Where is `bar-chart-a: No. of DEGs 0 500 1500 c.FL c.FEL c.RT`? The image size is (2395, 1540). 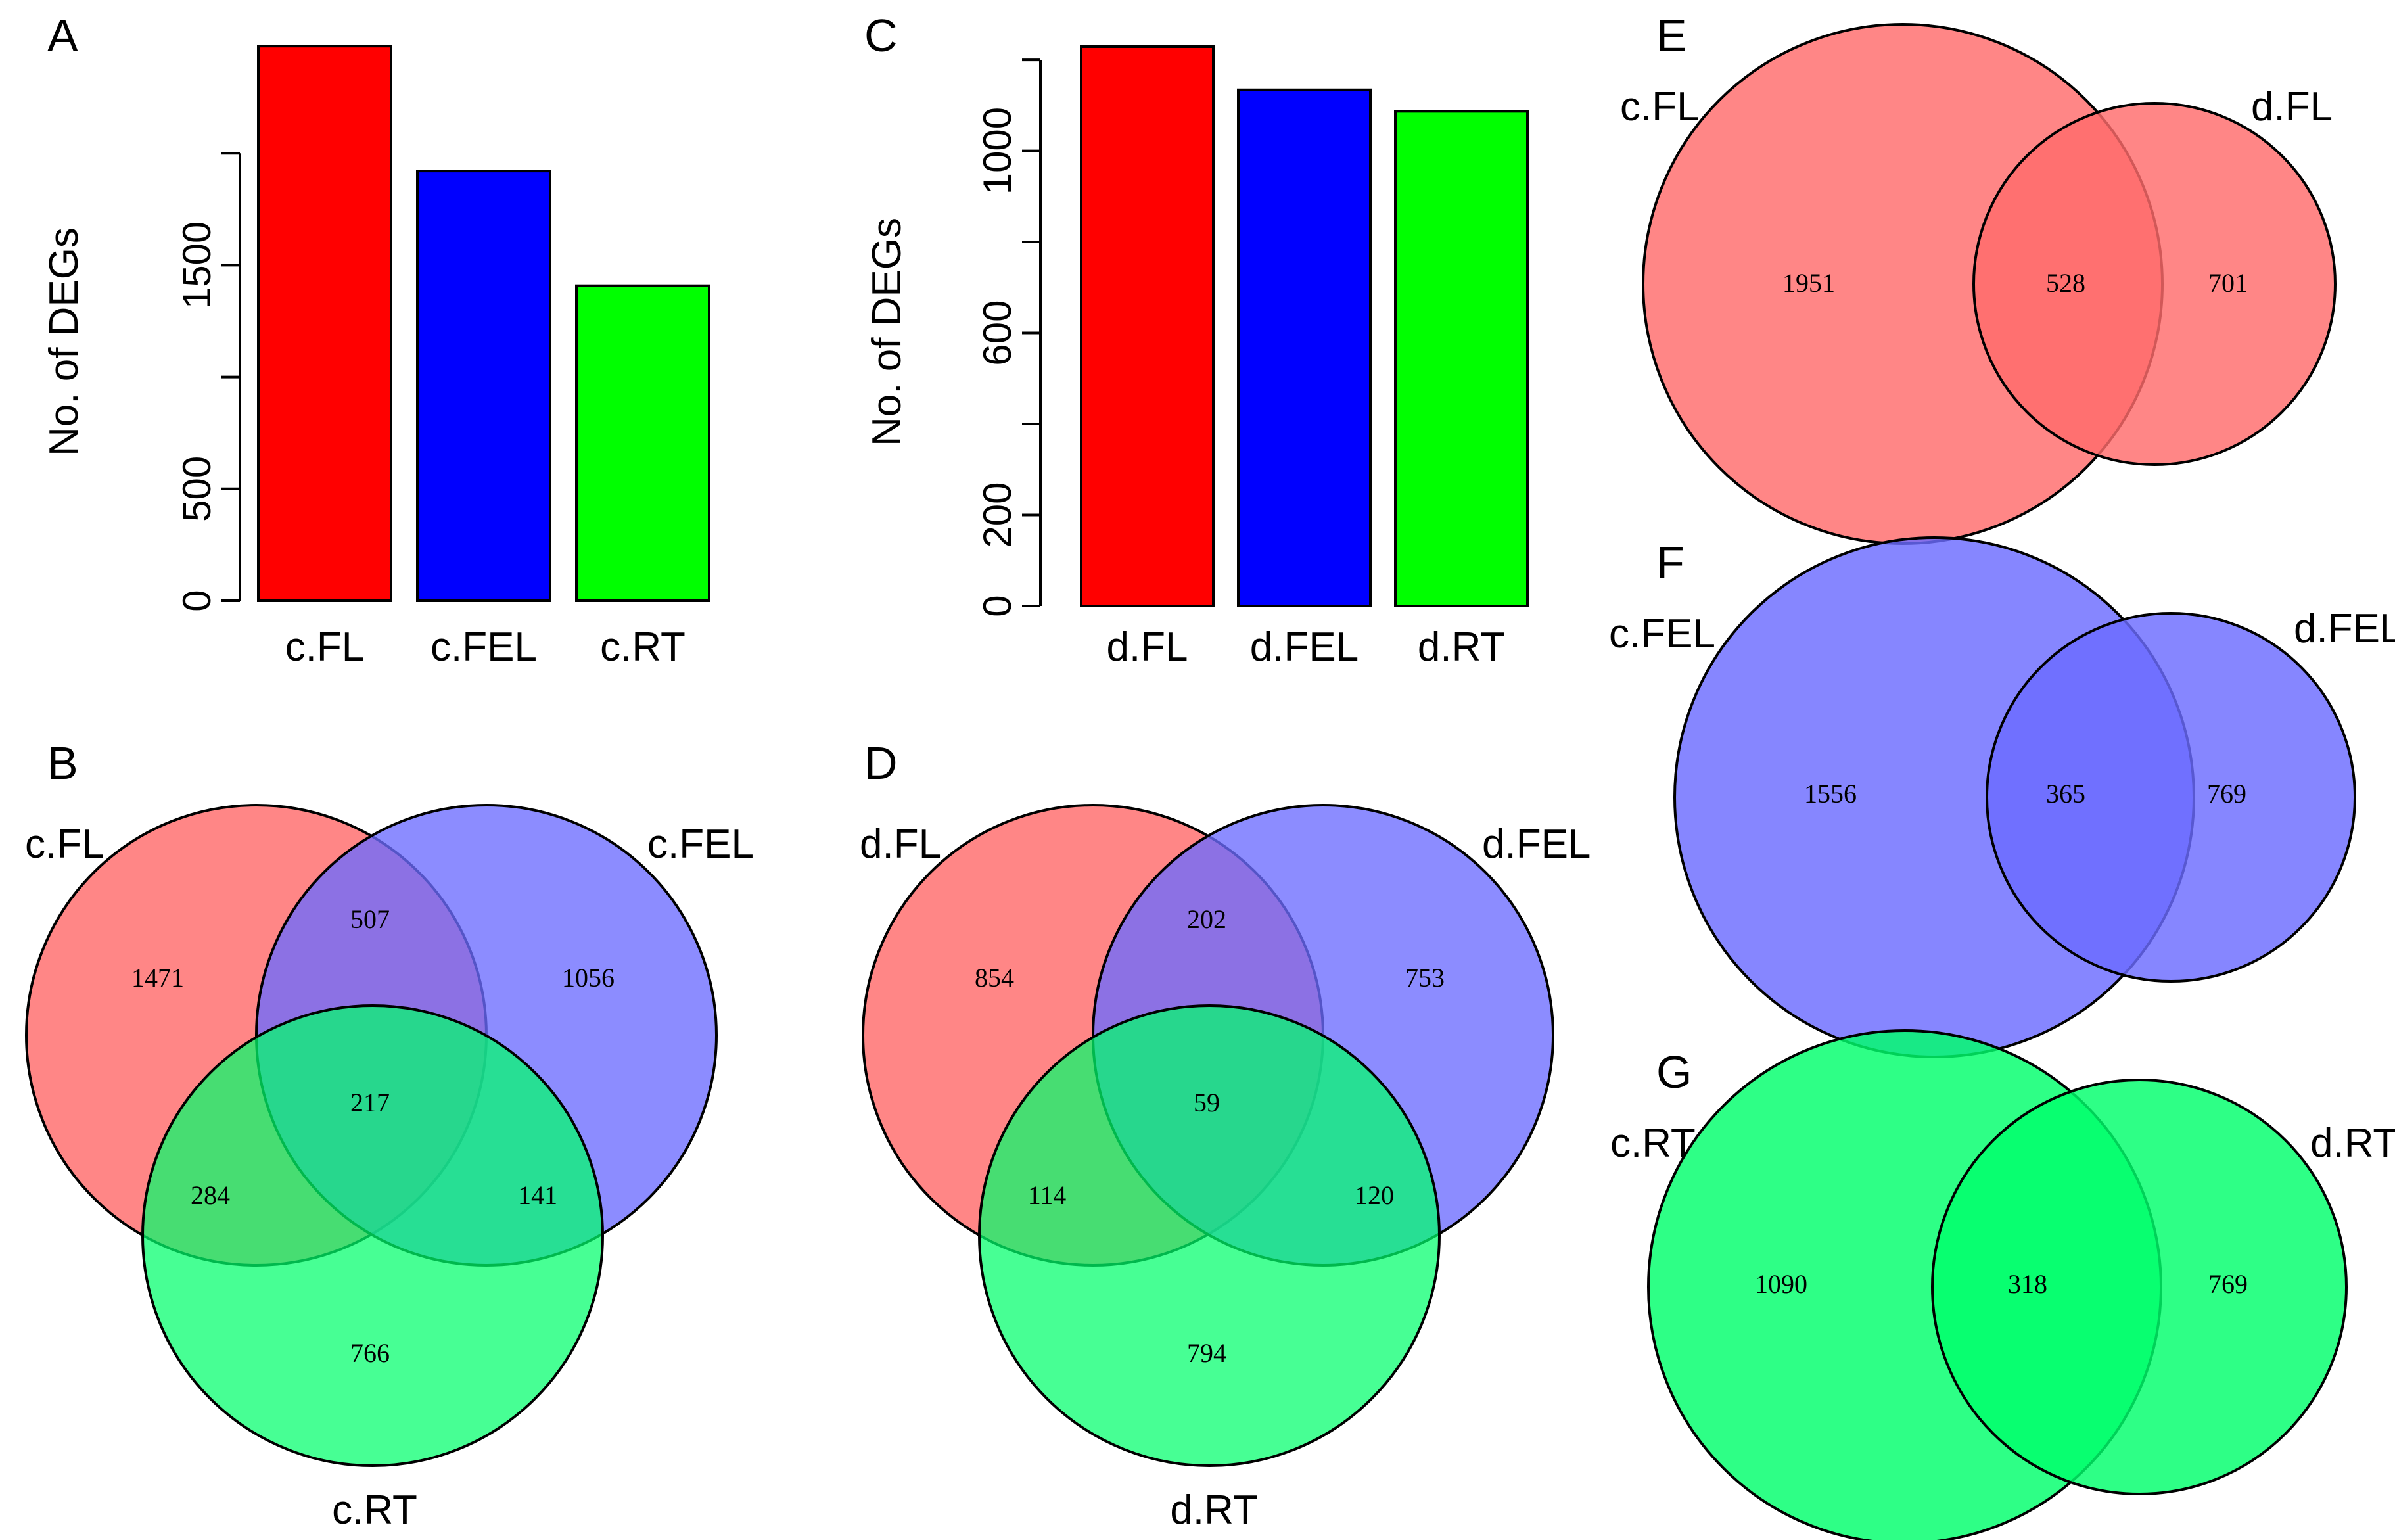 bar-chart-a: No. of DEGs 0 500 1500 c.FL c.FEL c.RT is located at coordinates (376, 357).